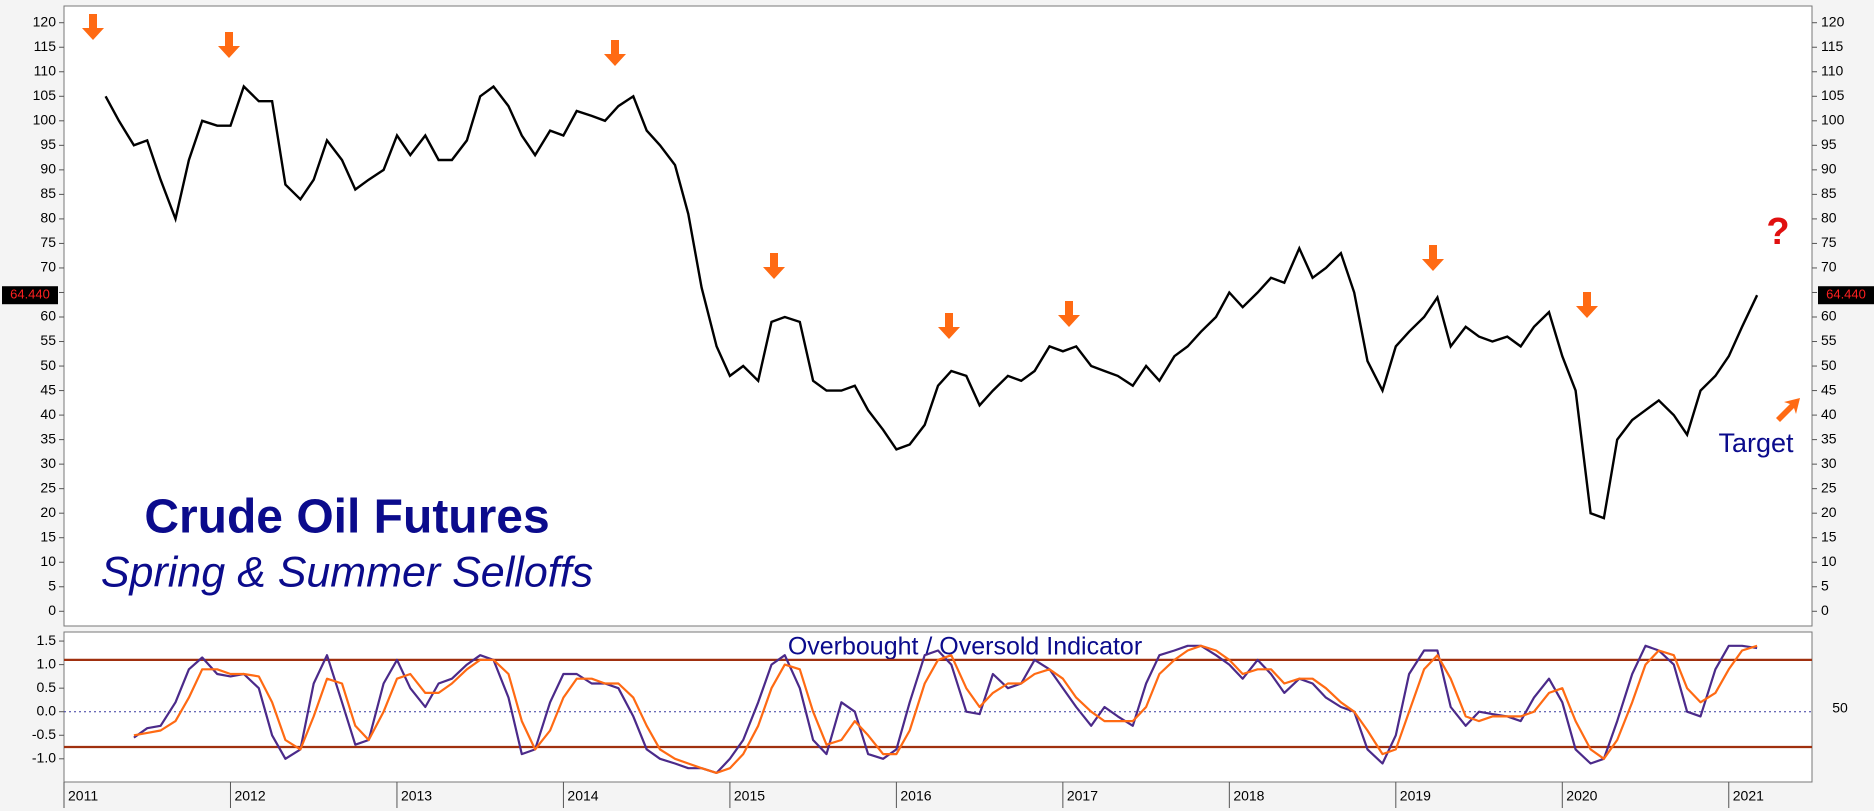  What do you see at coordinates (44, 734) in the screenshot?
I see `y-tick-label: -0.5` at bounding box center [44, 734].